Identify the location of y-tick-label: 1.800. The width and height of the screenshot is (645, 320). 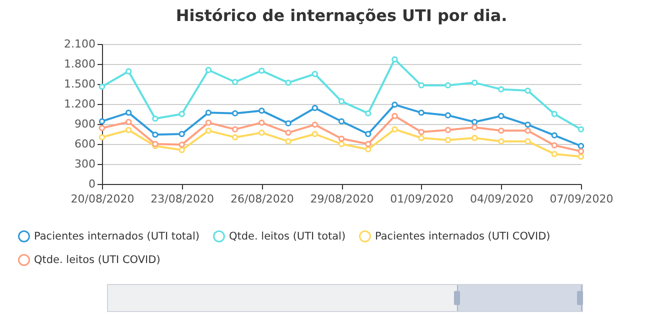
(80, 64).